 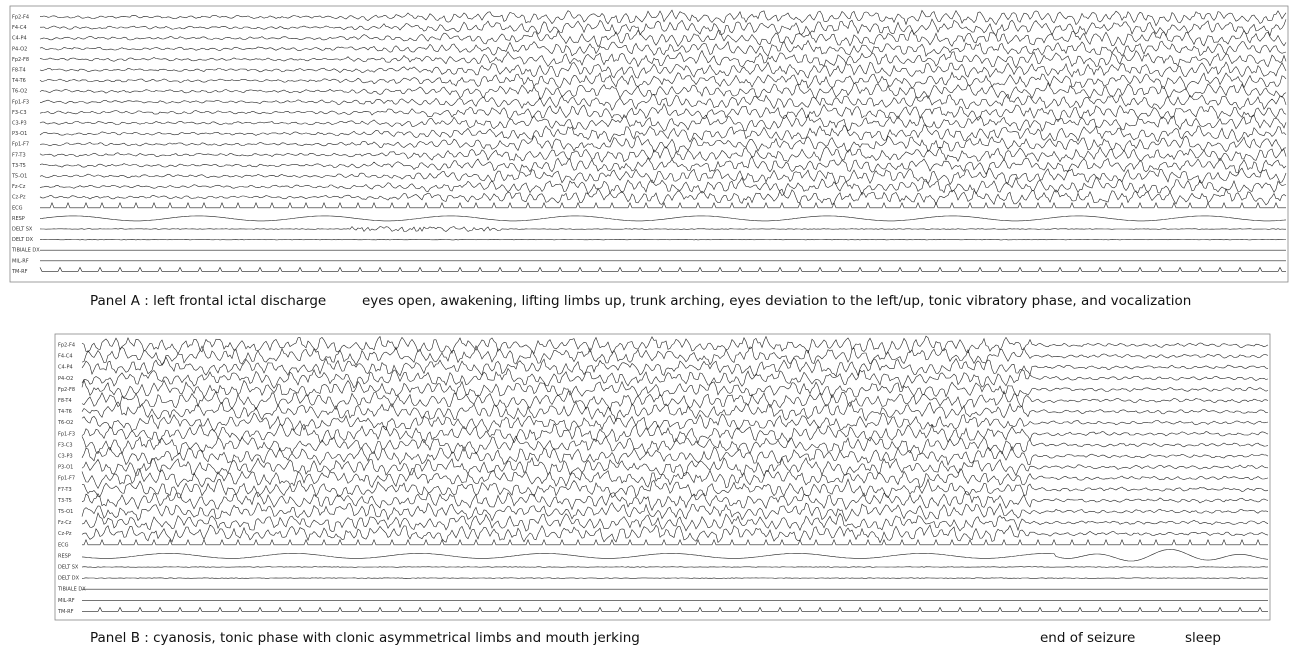 I want to click on annotation: end of seizure, so click(x=1087, y=638).